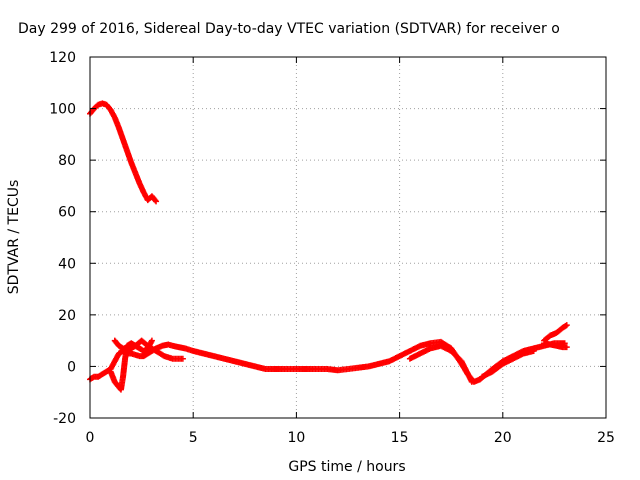  What do you see at coordinates (62, 110) in the screenshot?
I see `y-tick-label: 100` at bounding box center [62, 110].